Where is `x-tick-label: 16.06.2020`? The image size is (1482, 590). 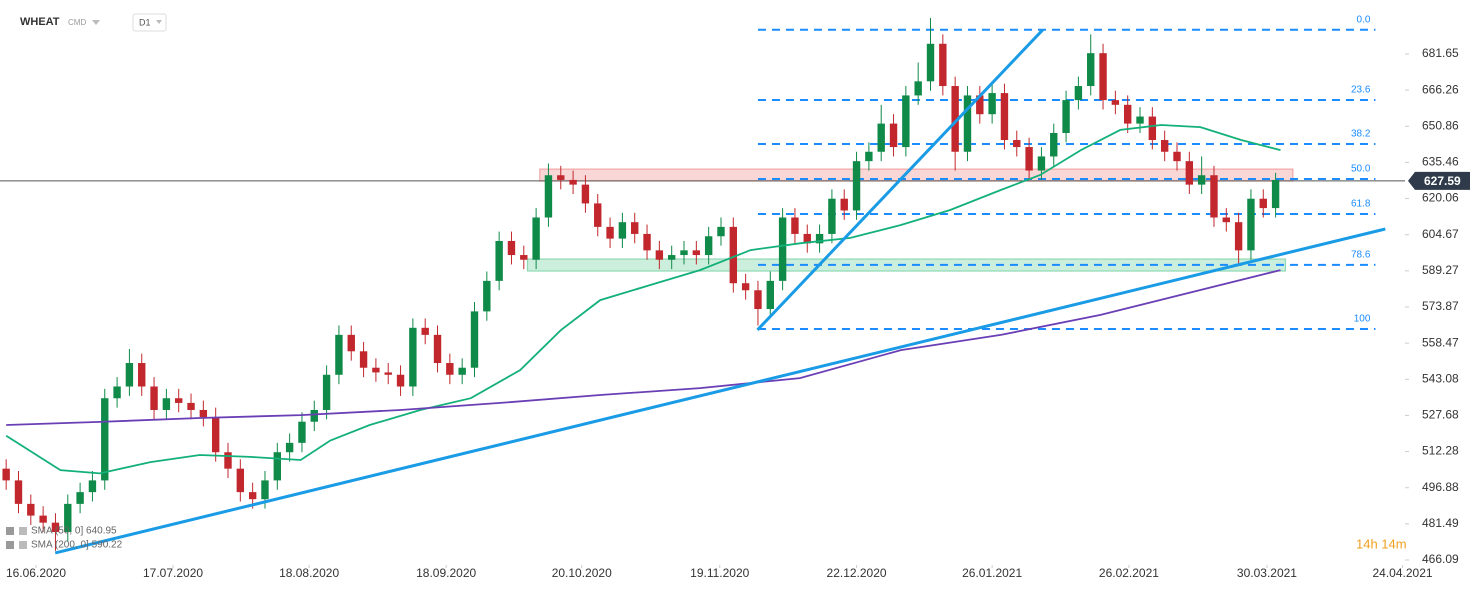
x-tick-label: 16.06.2020 is located at coordinates (36, 573).